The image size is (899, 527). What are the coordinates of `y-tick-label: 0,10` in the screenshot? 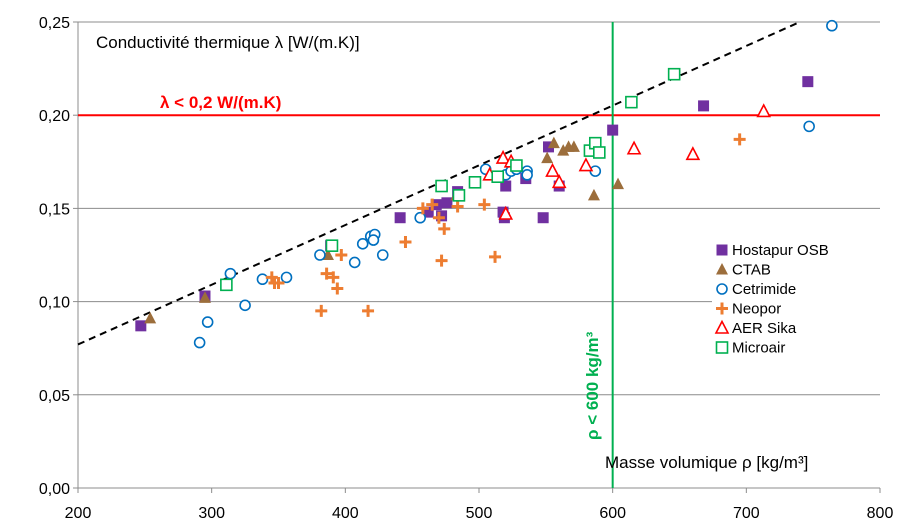 It's located at (54, 303).